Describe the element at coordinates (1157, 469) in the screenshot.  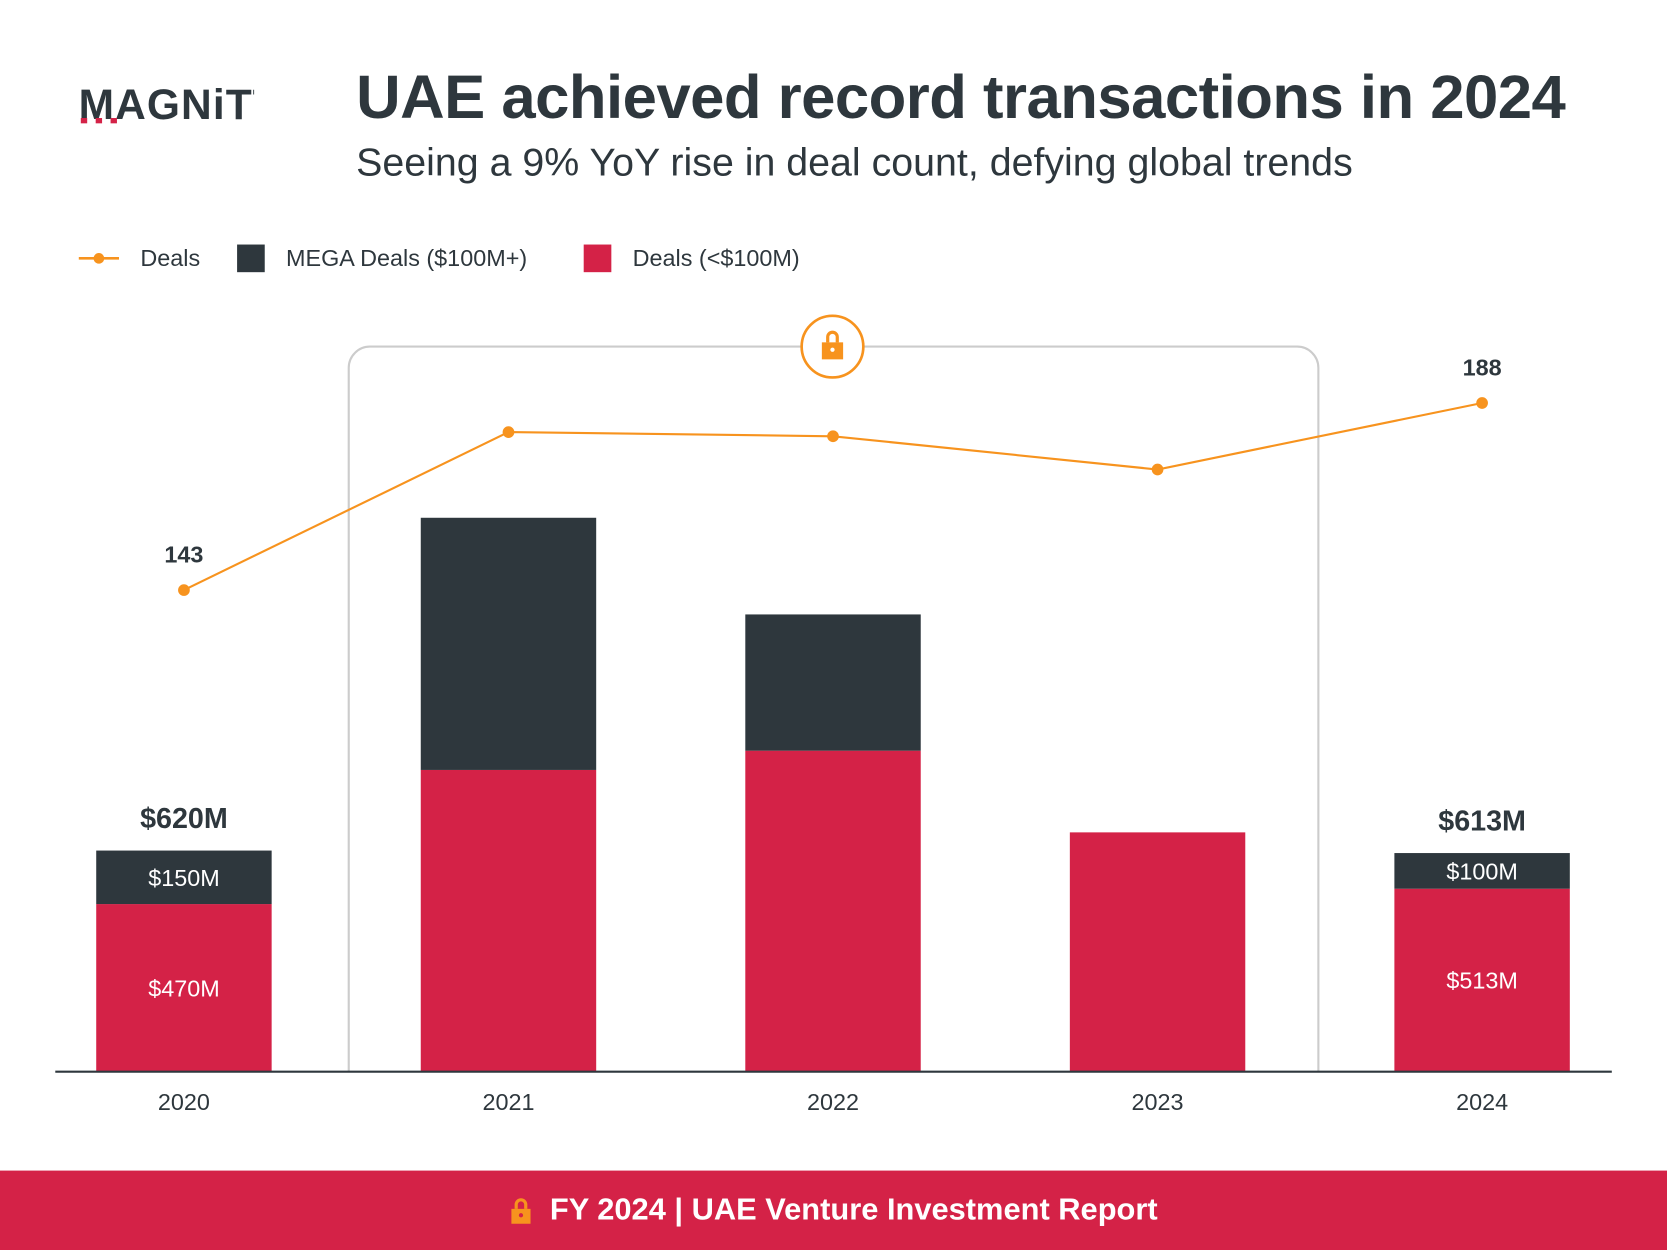
I see `deals-point-2023` at that location.